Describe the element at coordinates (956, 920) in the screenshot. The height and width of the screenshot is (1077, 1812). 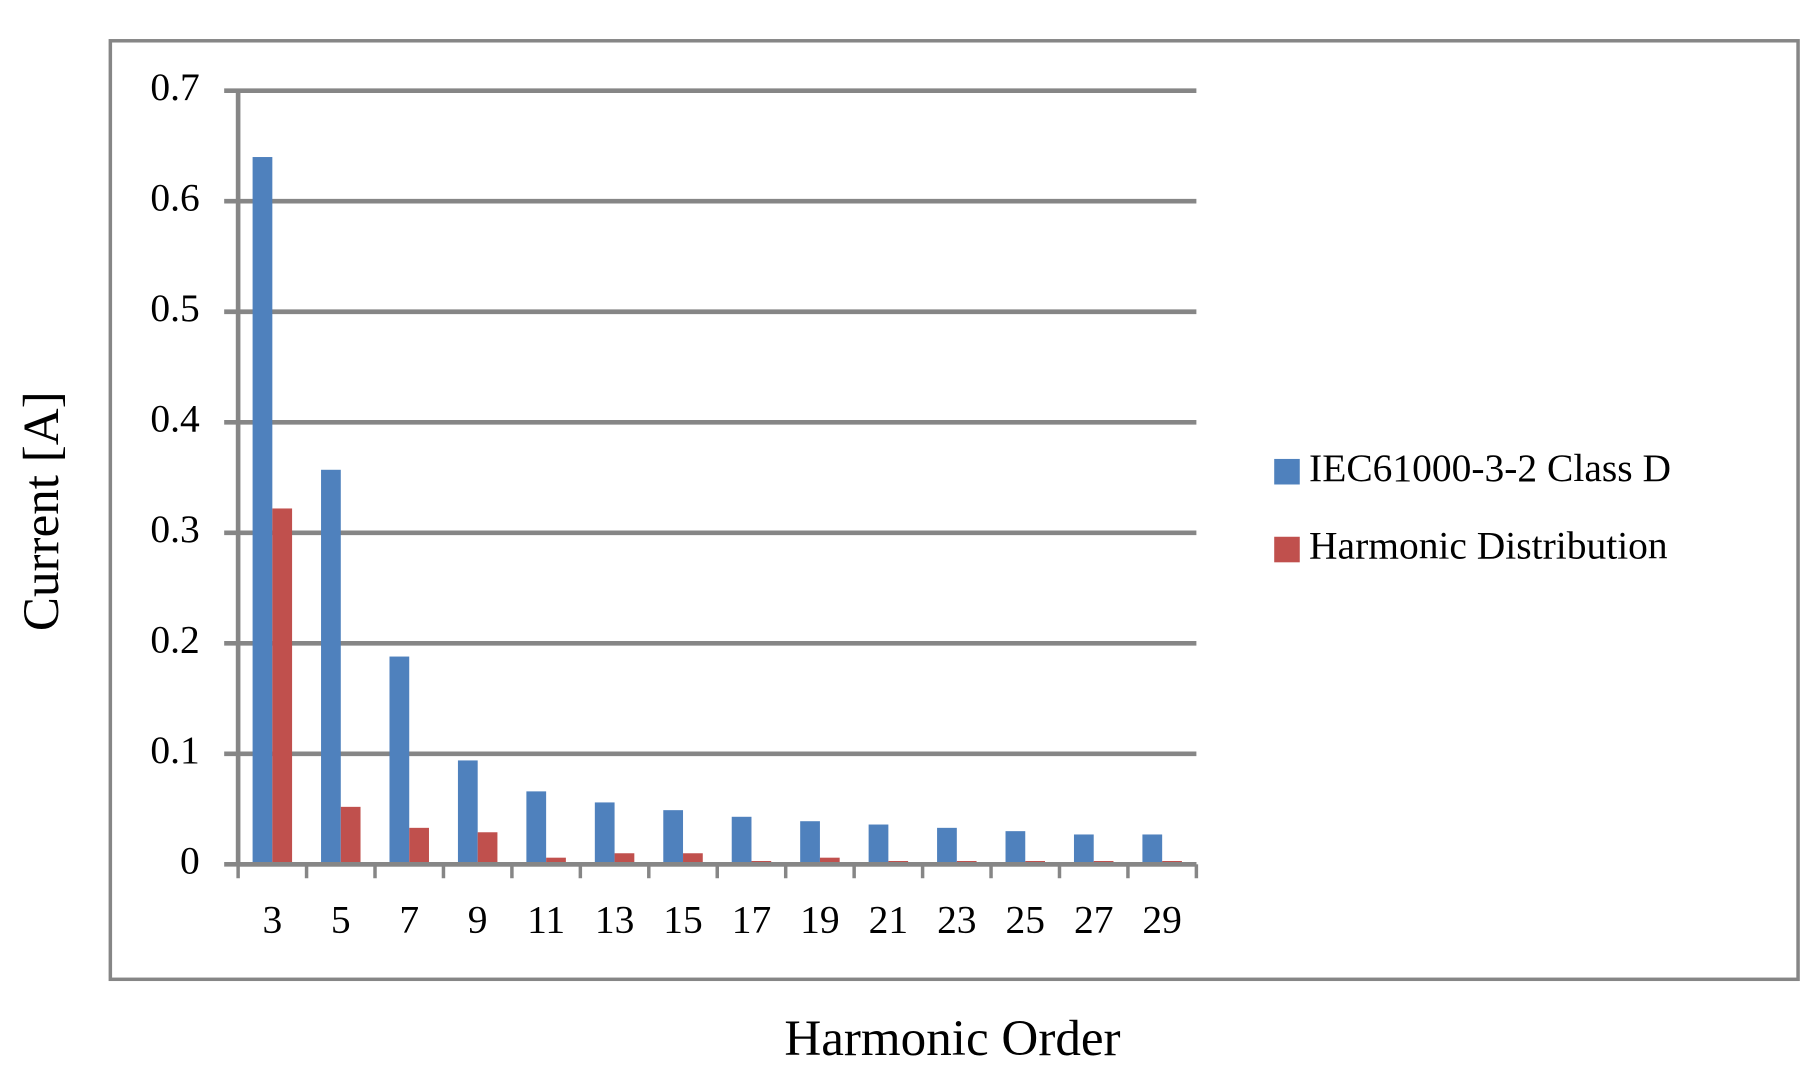
I see `x-tick-label: 23` at that location.